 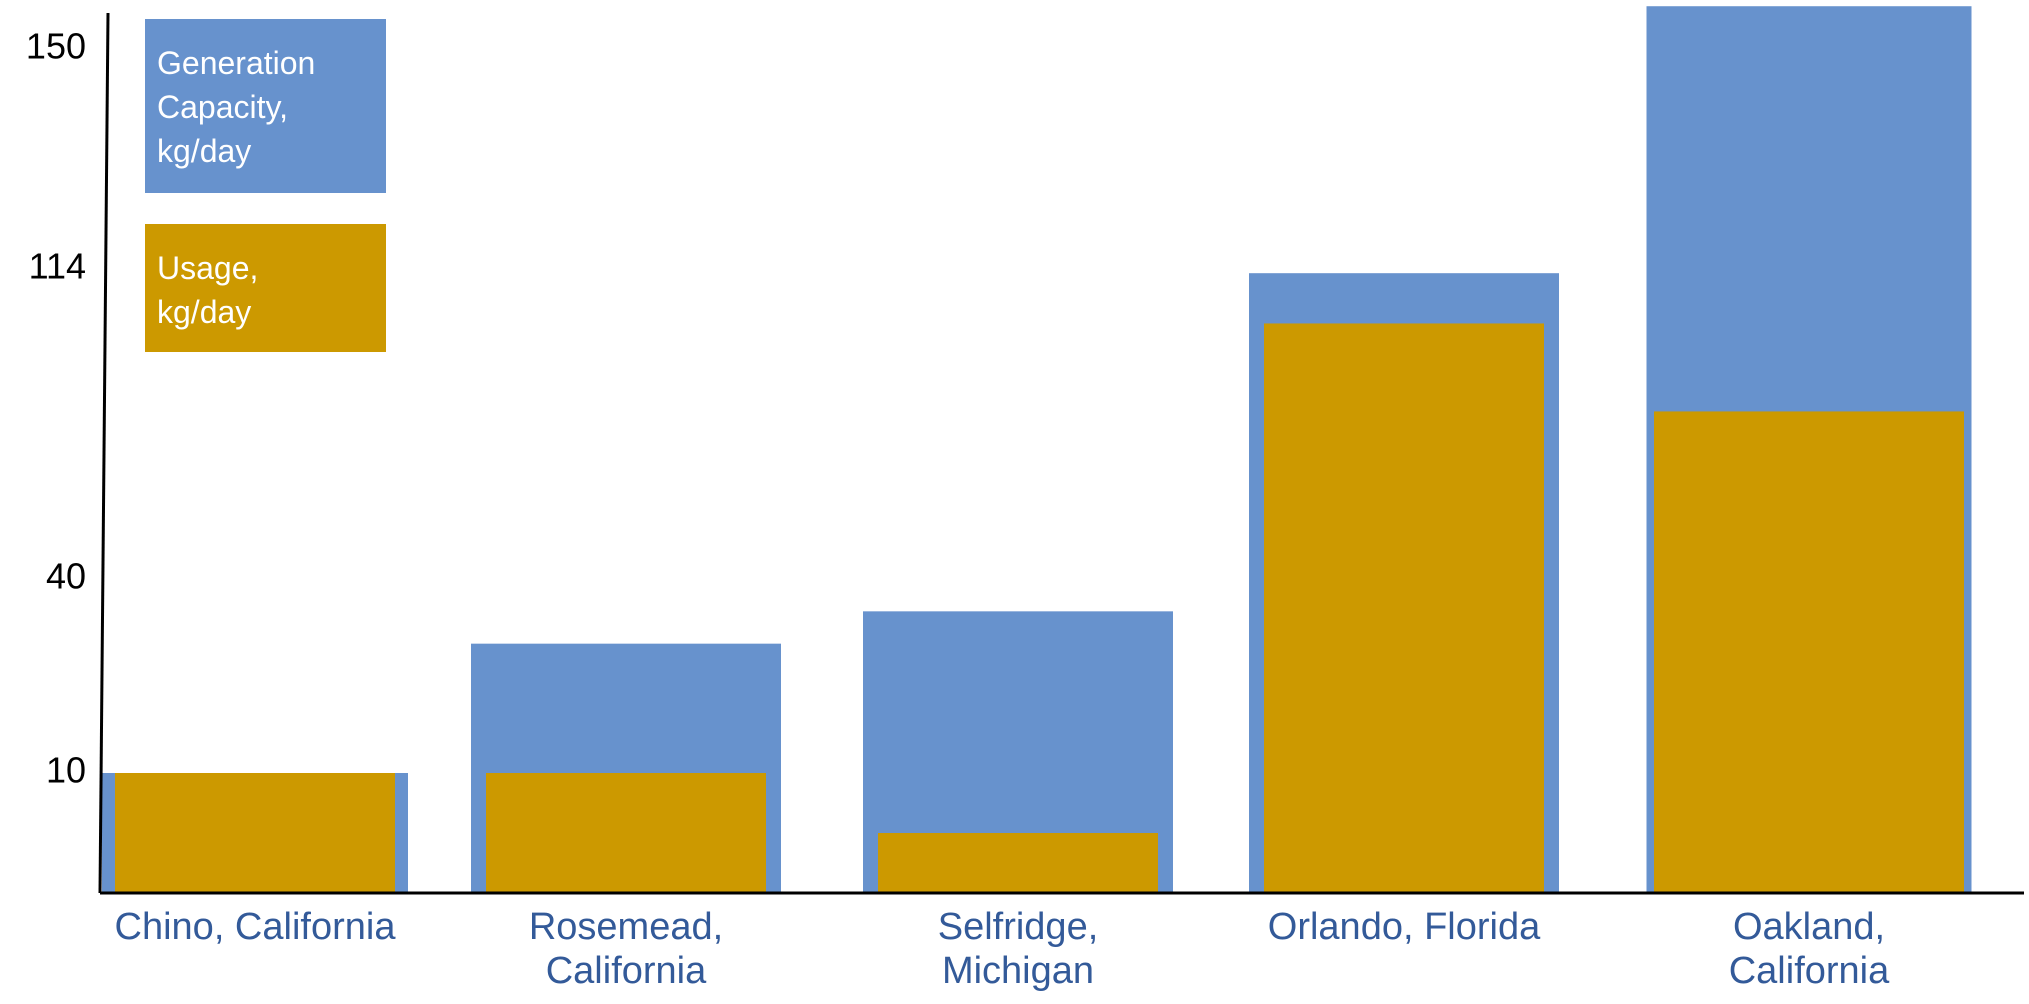 What do you see at coordinates (1404, 927) in the screenshot?
I see `x-tick-label: Orlando, Florida` at bounding box center [1404, 927].